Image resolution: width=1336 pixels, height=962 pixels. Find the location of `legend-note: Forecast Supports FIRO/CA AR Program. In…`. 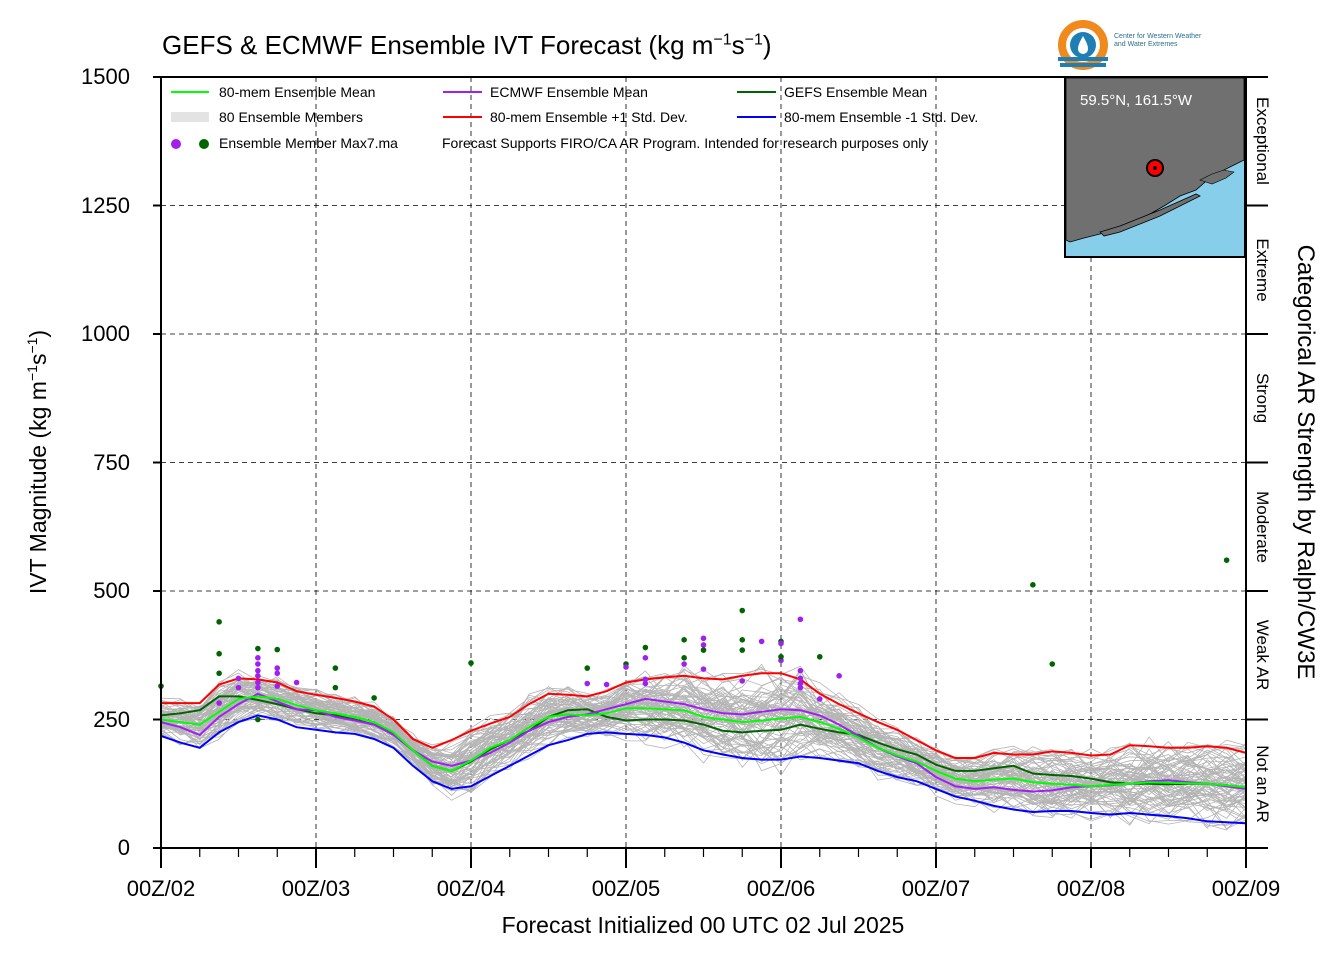

legend-note: Forecast Supports FIRO/CA AR Program. In… is located at coordinates (685, 143).